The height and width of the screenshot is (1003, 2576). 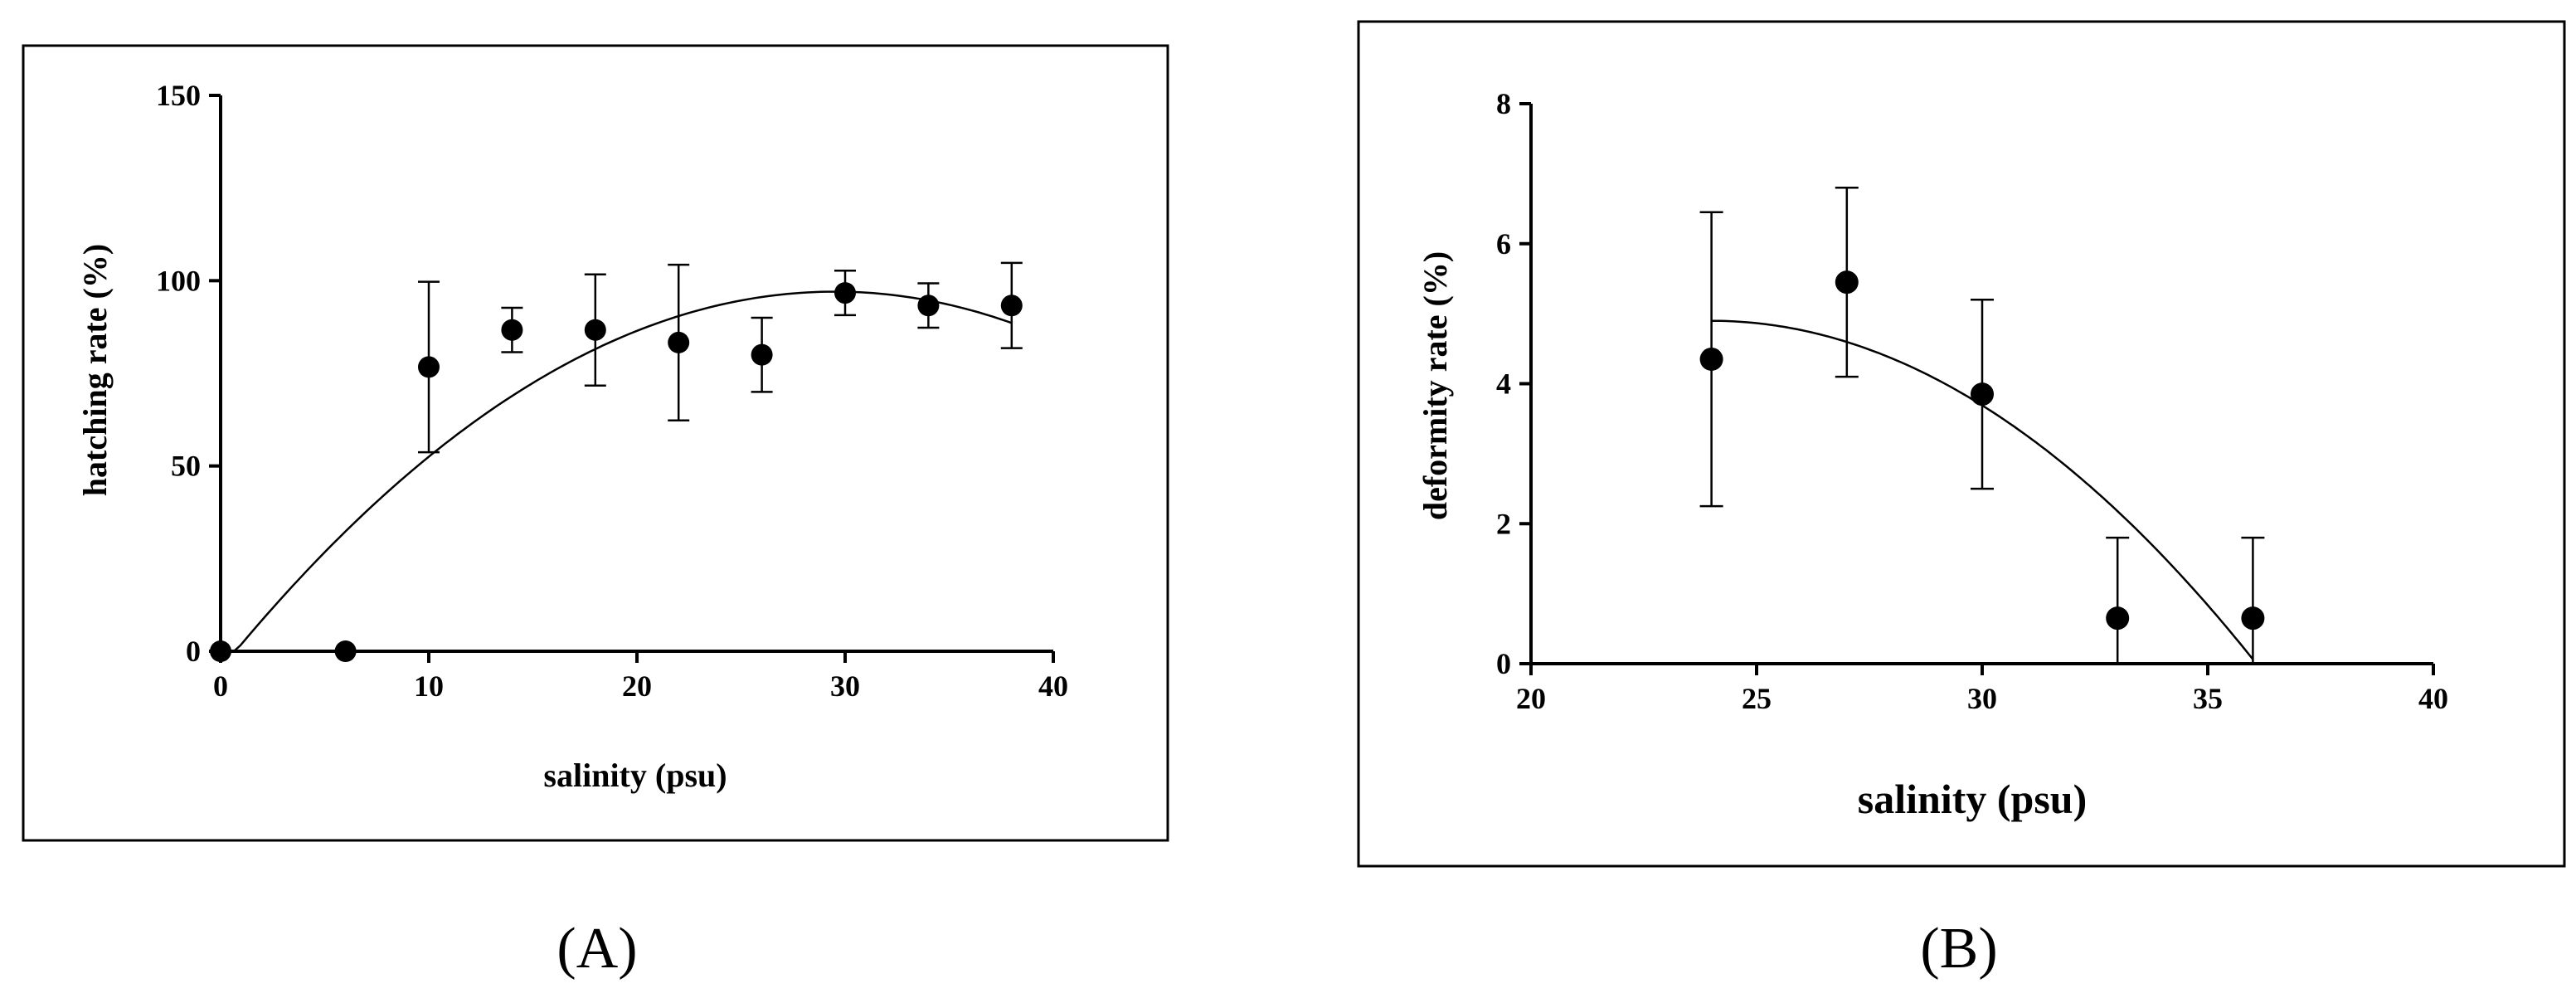 I want to click on y-tick-label: 2, so click(x=1503, y=523).